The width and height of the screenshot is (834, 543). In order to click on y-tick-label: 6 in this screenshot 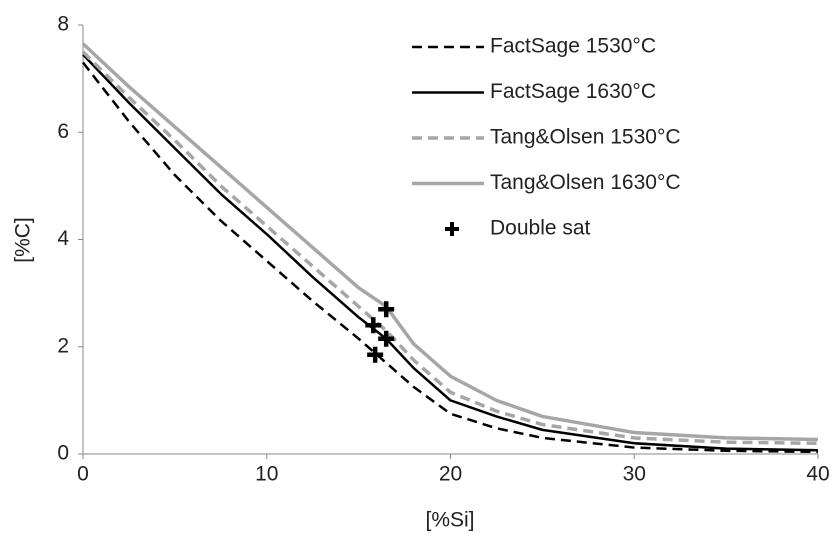, I will do `click(63, 131)`.